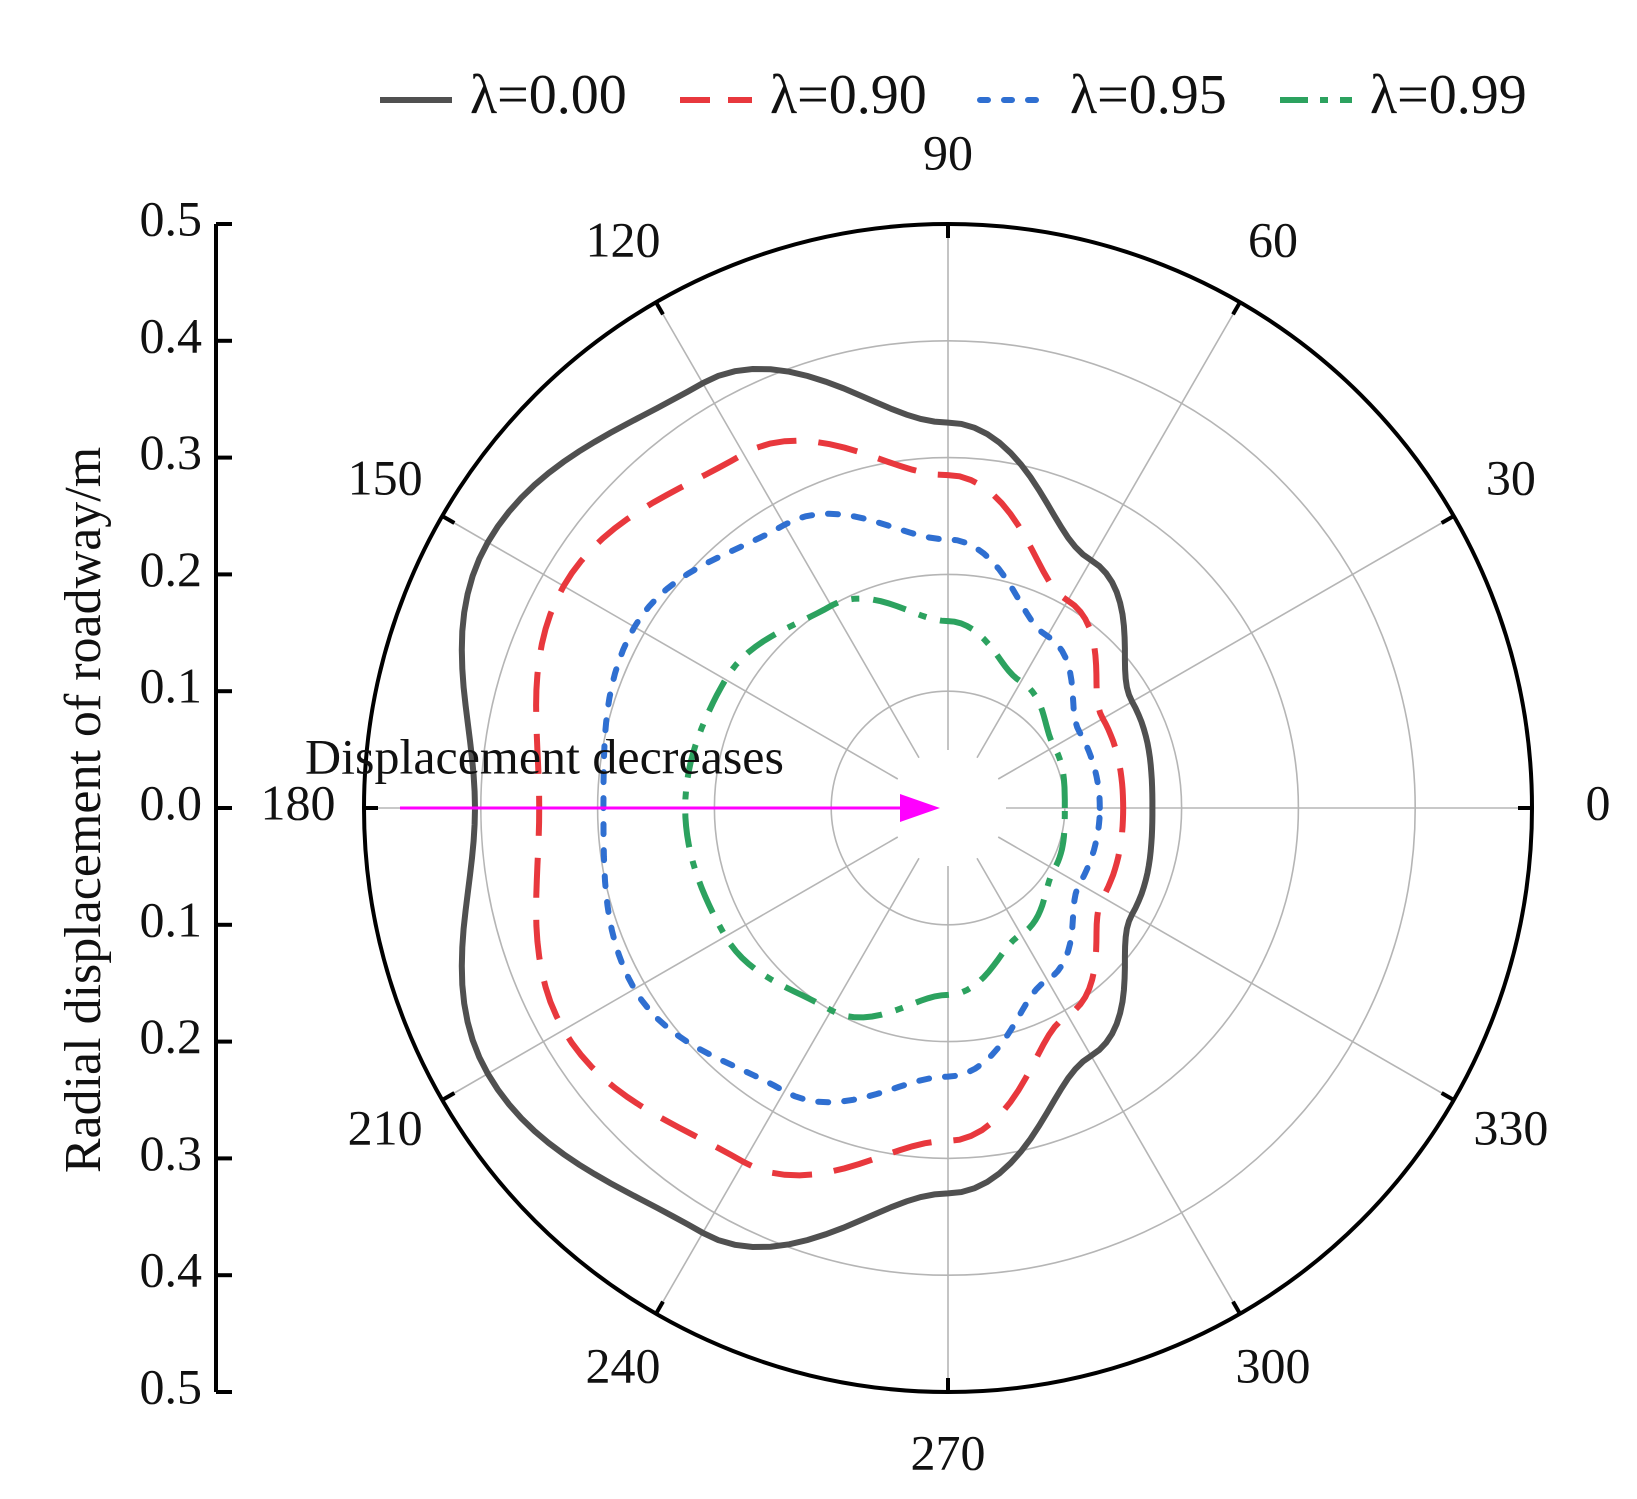  I want to click on angle-tick-label-270: 270, so click(948, 1452).